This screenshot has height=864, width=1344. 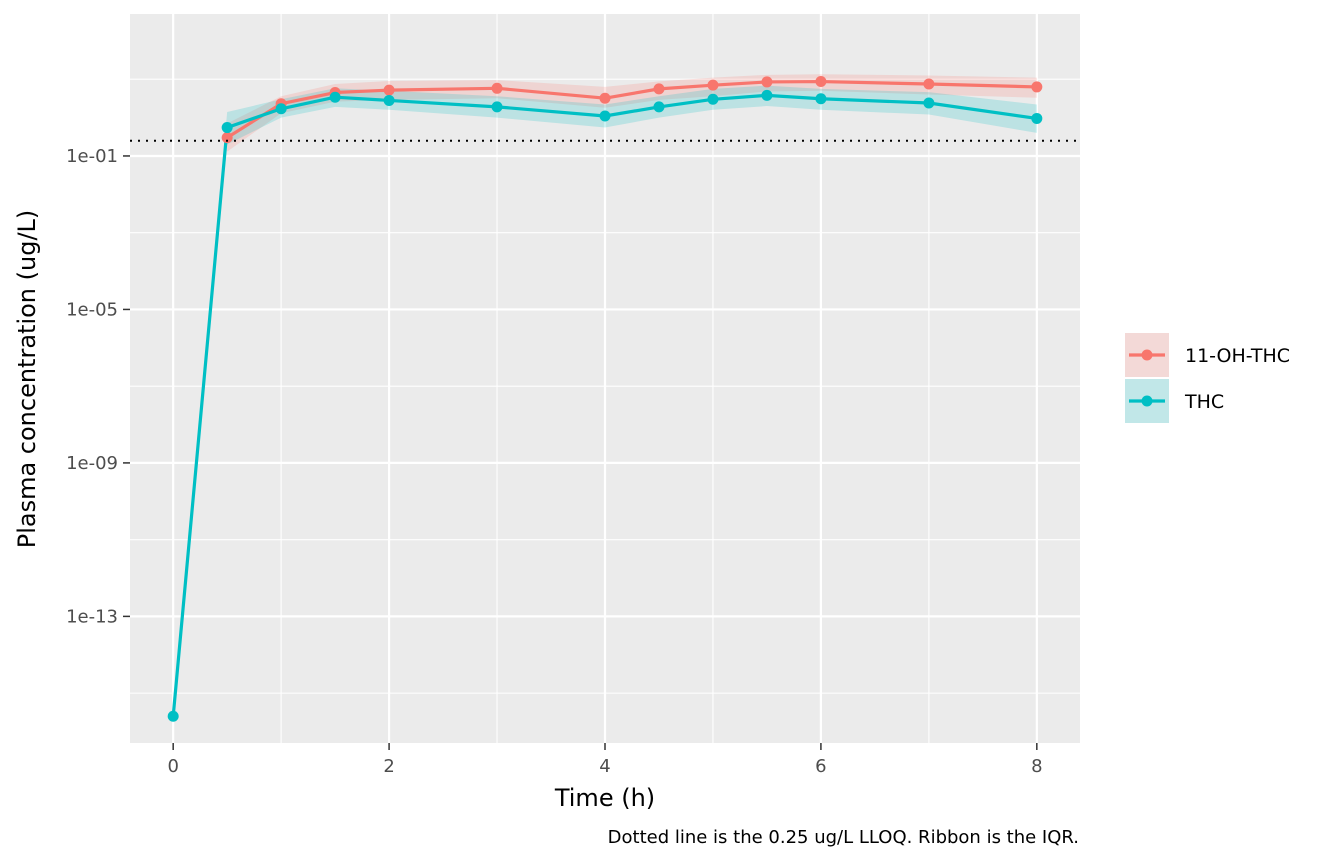 I want to click on ribbon-11-oh-thc, so click(x=632, y=113).